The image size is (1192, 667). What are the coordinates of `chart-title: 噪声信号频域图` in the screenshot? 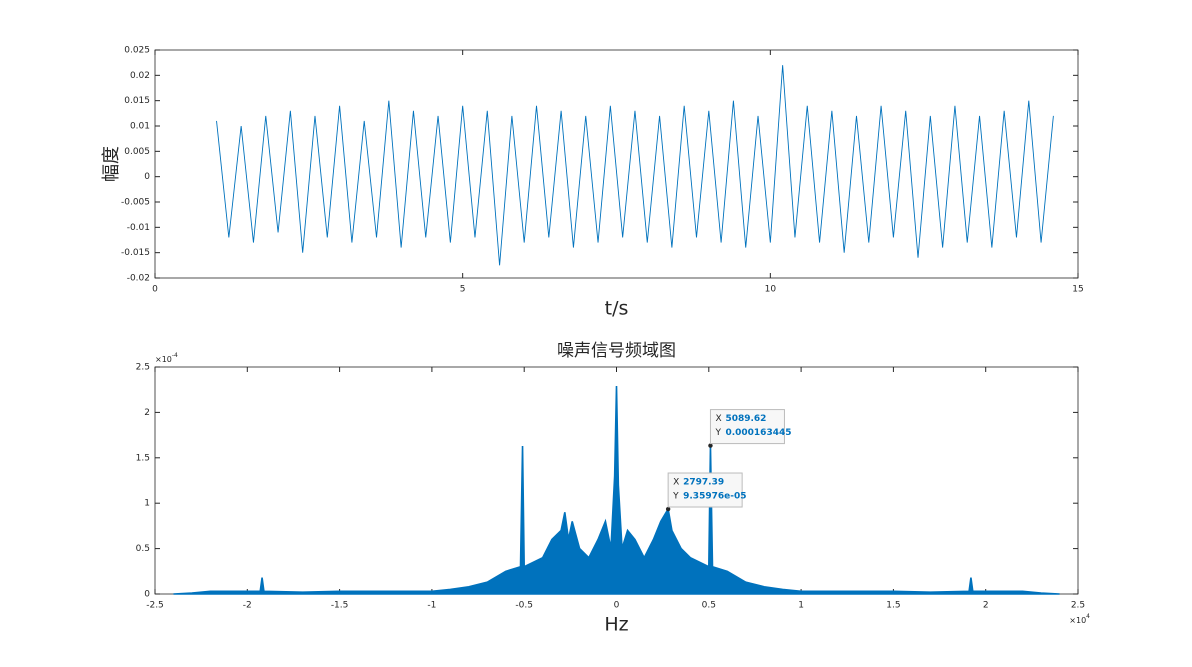 It's located at (616, 351).